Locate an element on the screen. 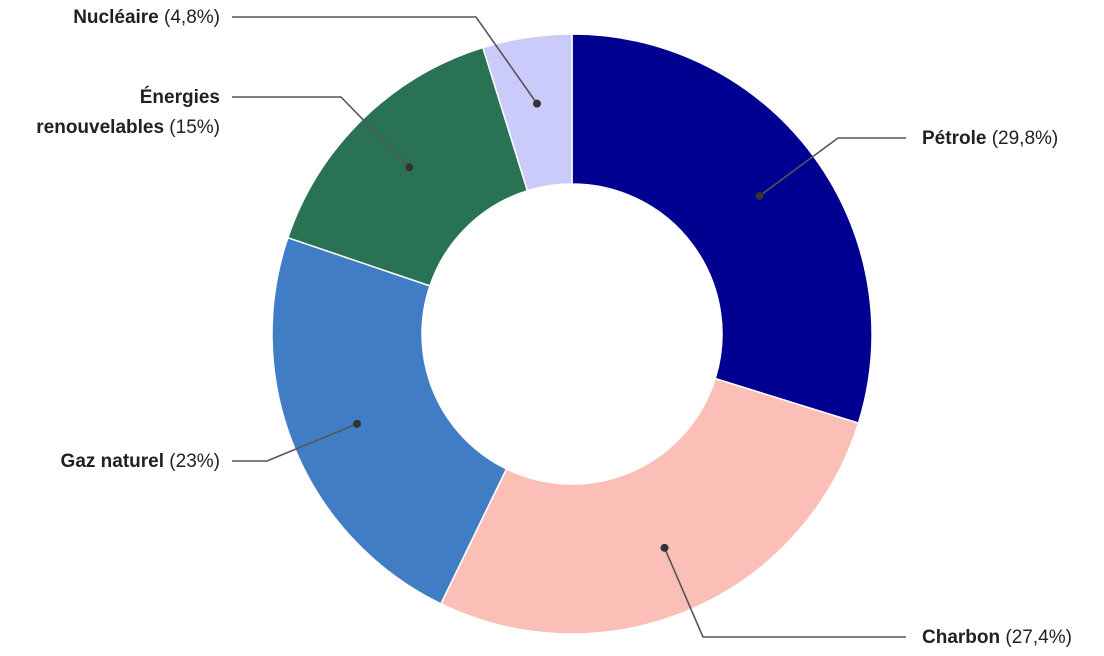 Image resolution: width=1104 pixels, height=656 pixels. label-petrole: Pétrole (29,8%) is located at coordinates (990, 138).